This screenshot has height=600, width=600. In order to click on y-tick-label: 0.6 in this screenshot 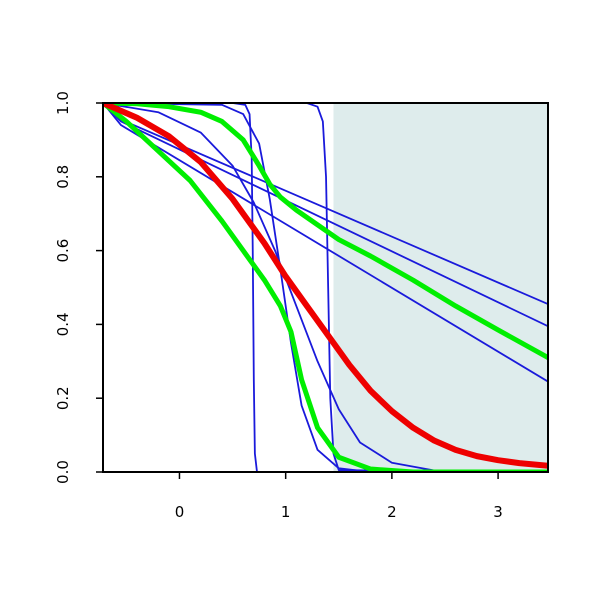, I will do `click(63, 251)`.